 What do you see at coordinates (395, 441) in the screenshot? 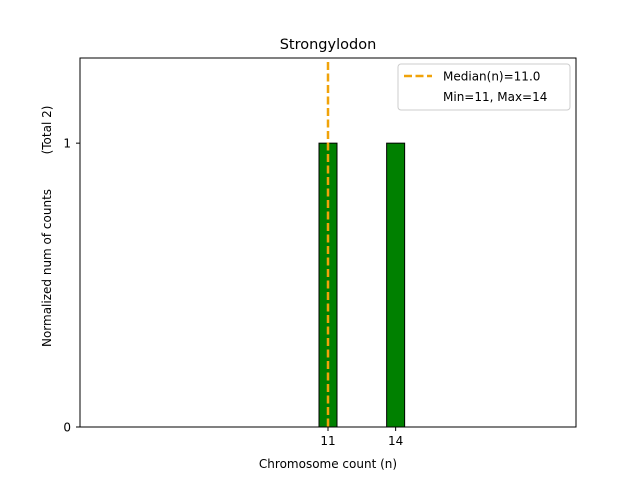
I see `x-tick-label: 14` at bounding box center [395, 441].